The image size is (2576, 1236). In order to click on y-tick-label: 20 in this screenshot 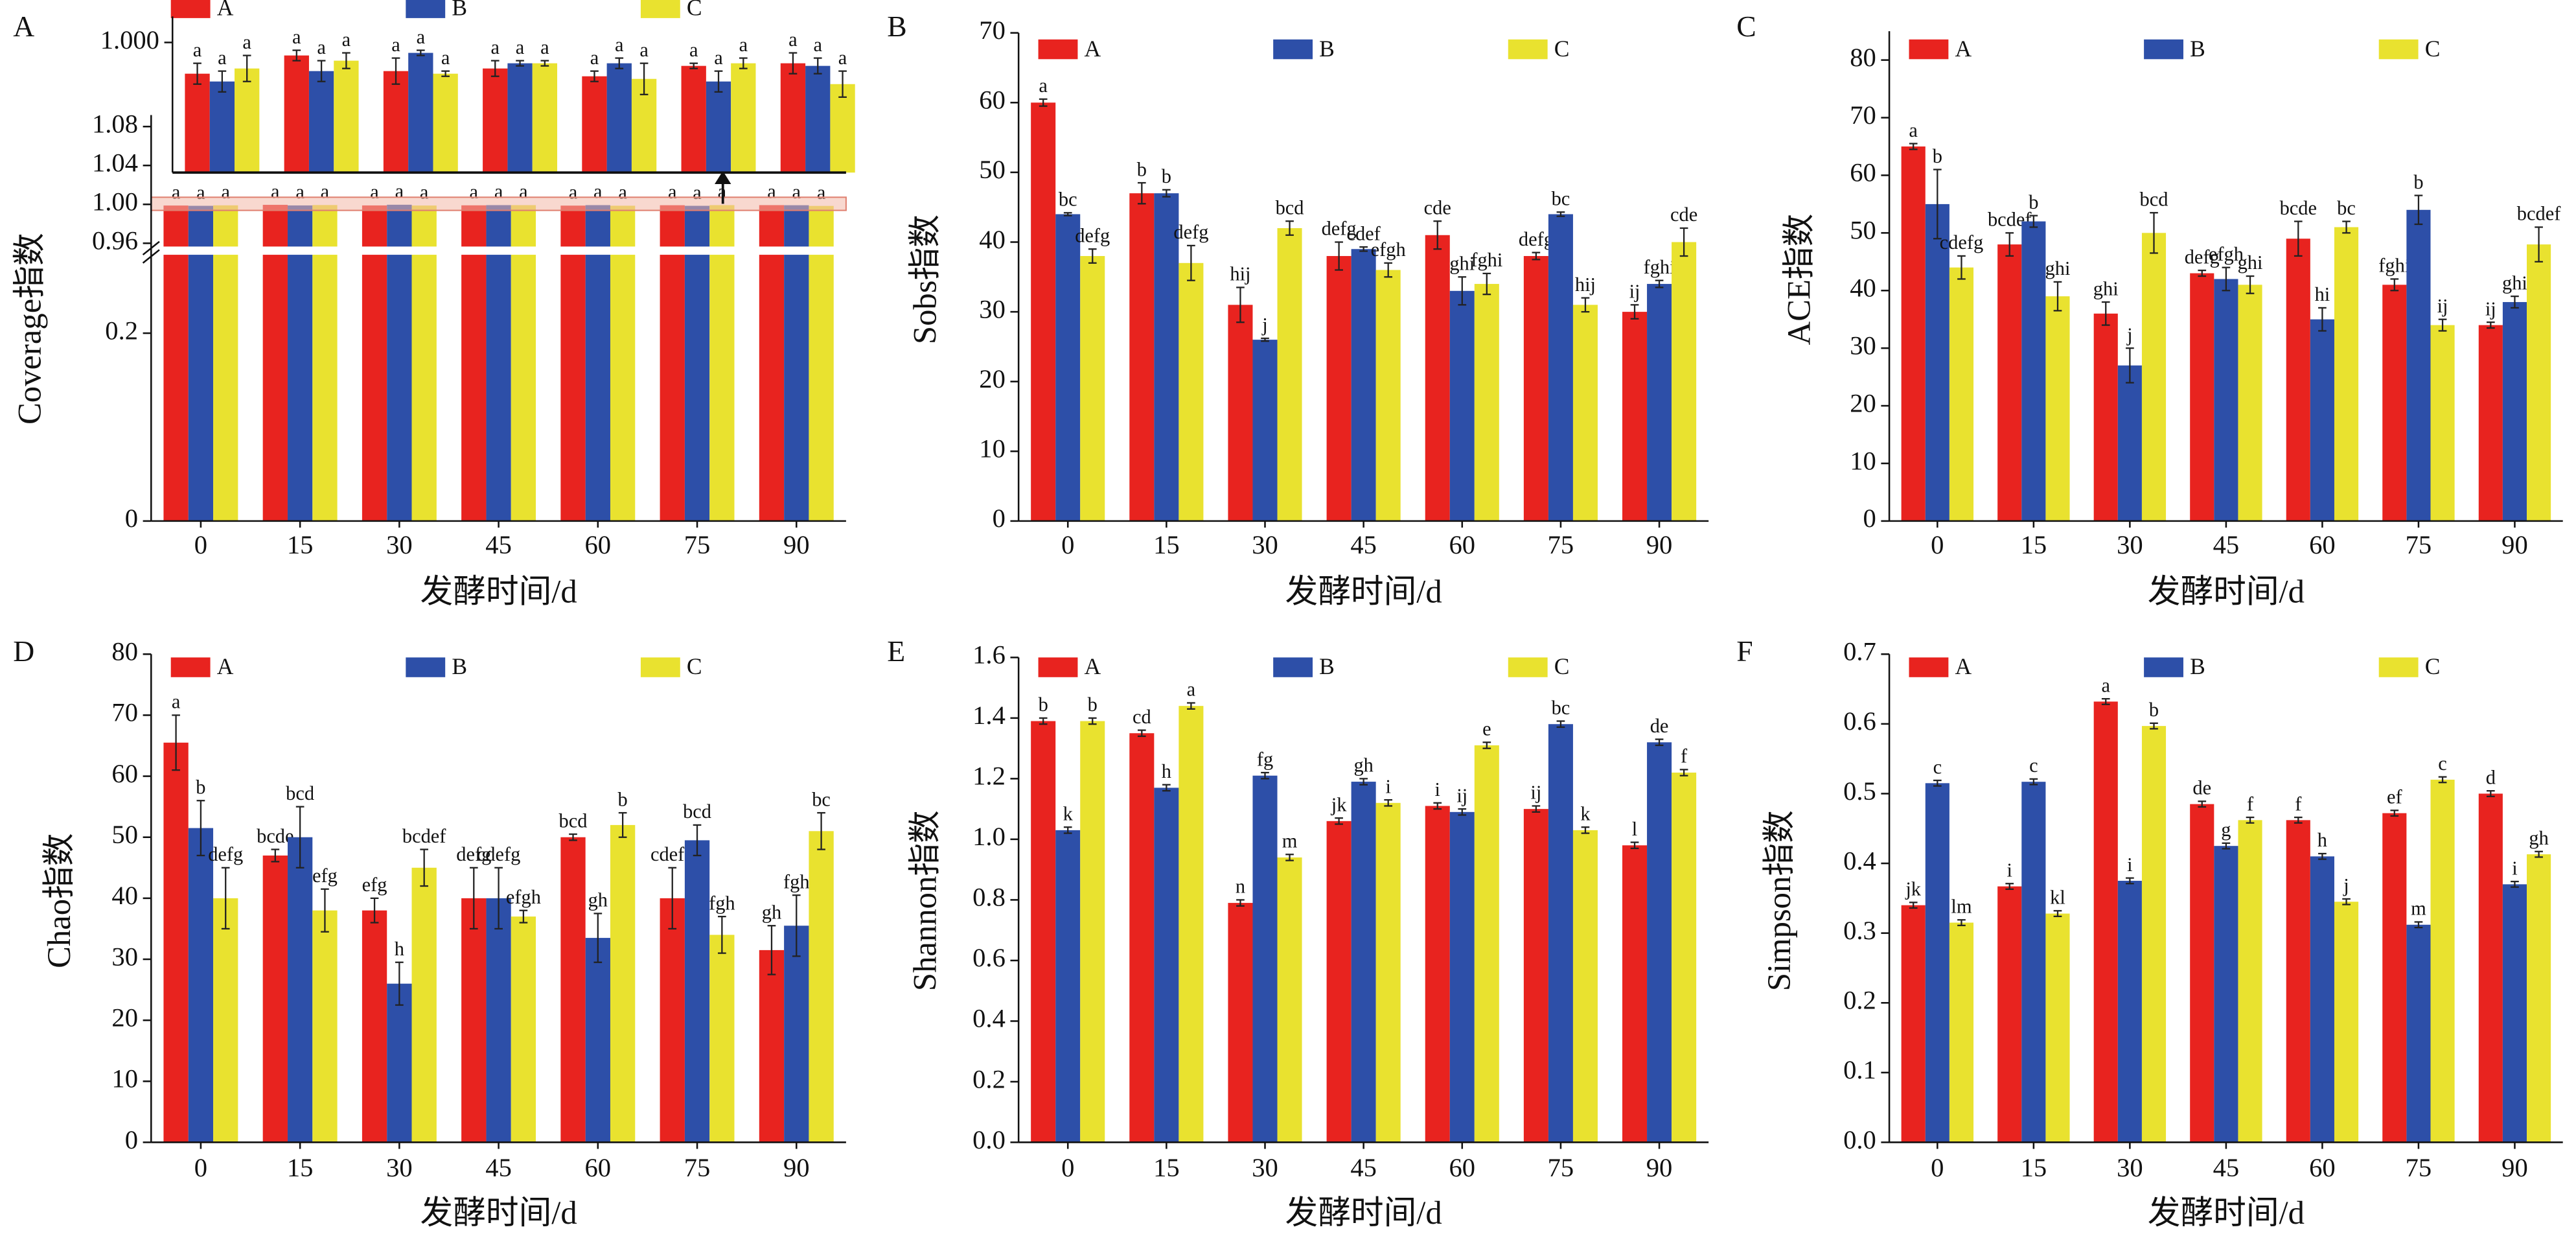, I will do `click(1863, 402)`.